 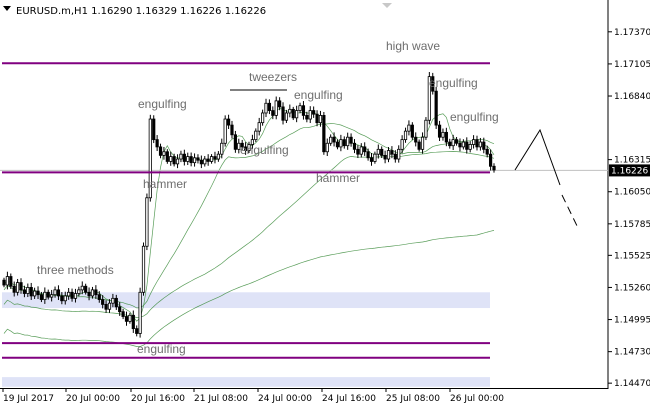 What do you see at coordinates (338, 178) in the screenshot?
I see `annotation-label: hammer` at bounding box center [338, 178].